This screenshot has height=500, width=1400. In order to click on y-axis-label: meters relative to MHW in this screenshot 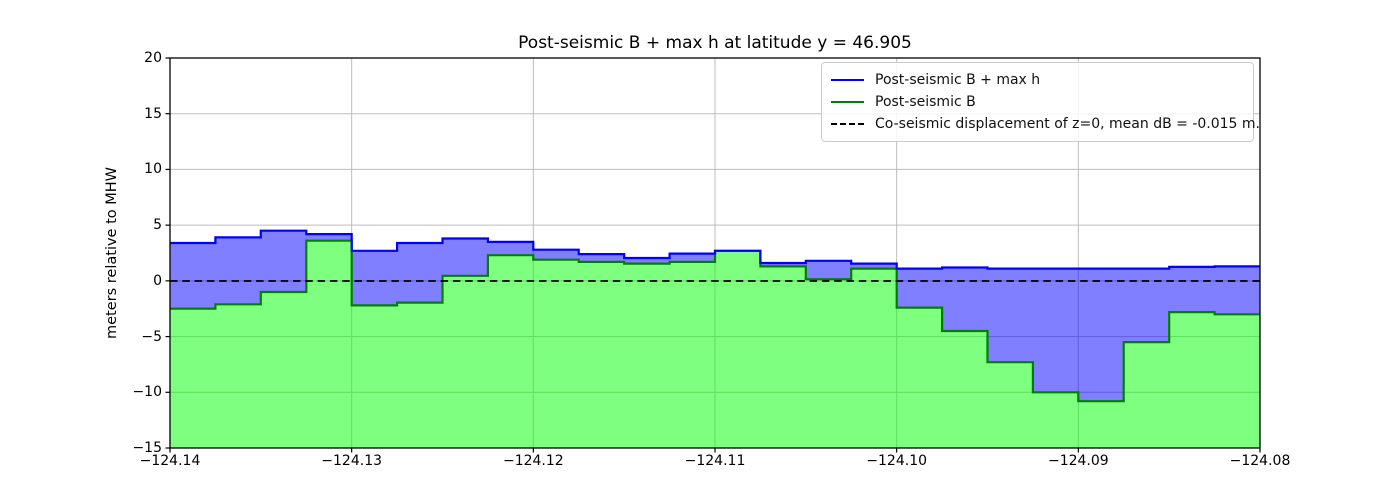, I will do `click(112, 253)`.